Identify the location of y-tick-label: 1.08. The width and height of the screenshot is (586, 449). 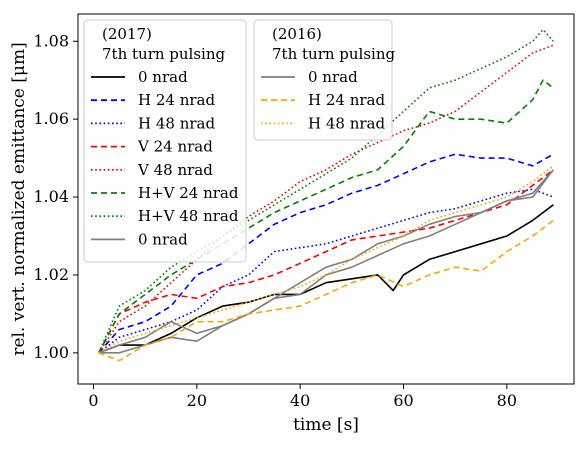
(51, 40).